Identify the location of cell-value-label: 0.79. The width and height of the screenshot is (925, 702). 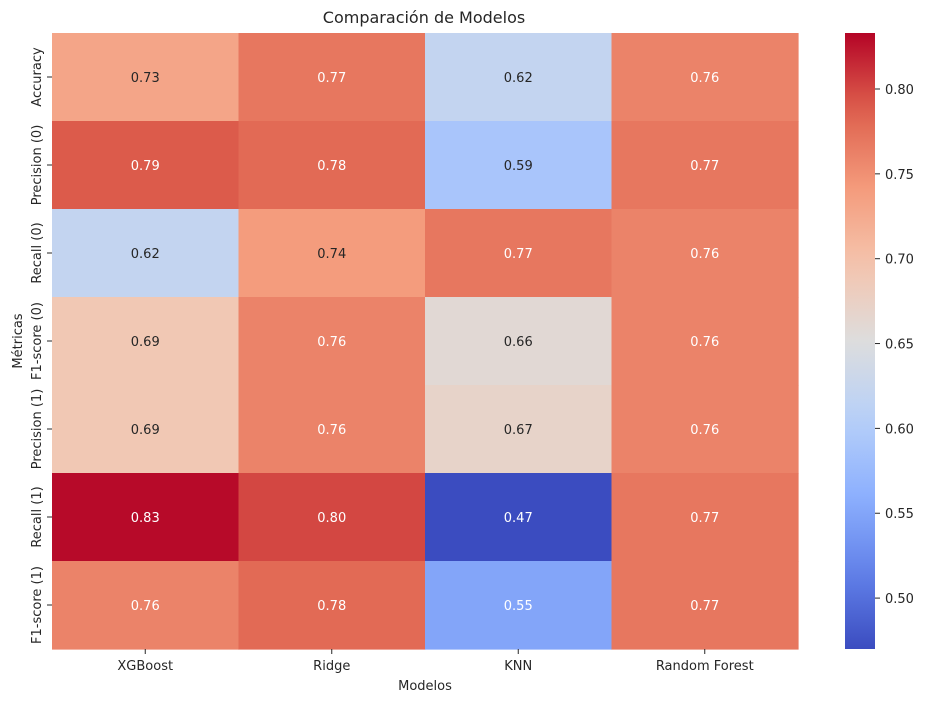
(145, 166).